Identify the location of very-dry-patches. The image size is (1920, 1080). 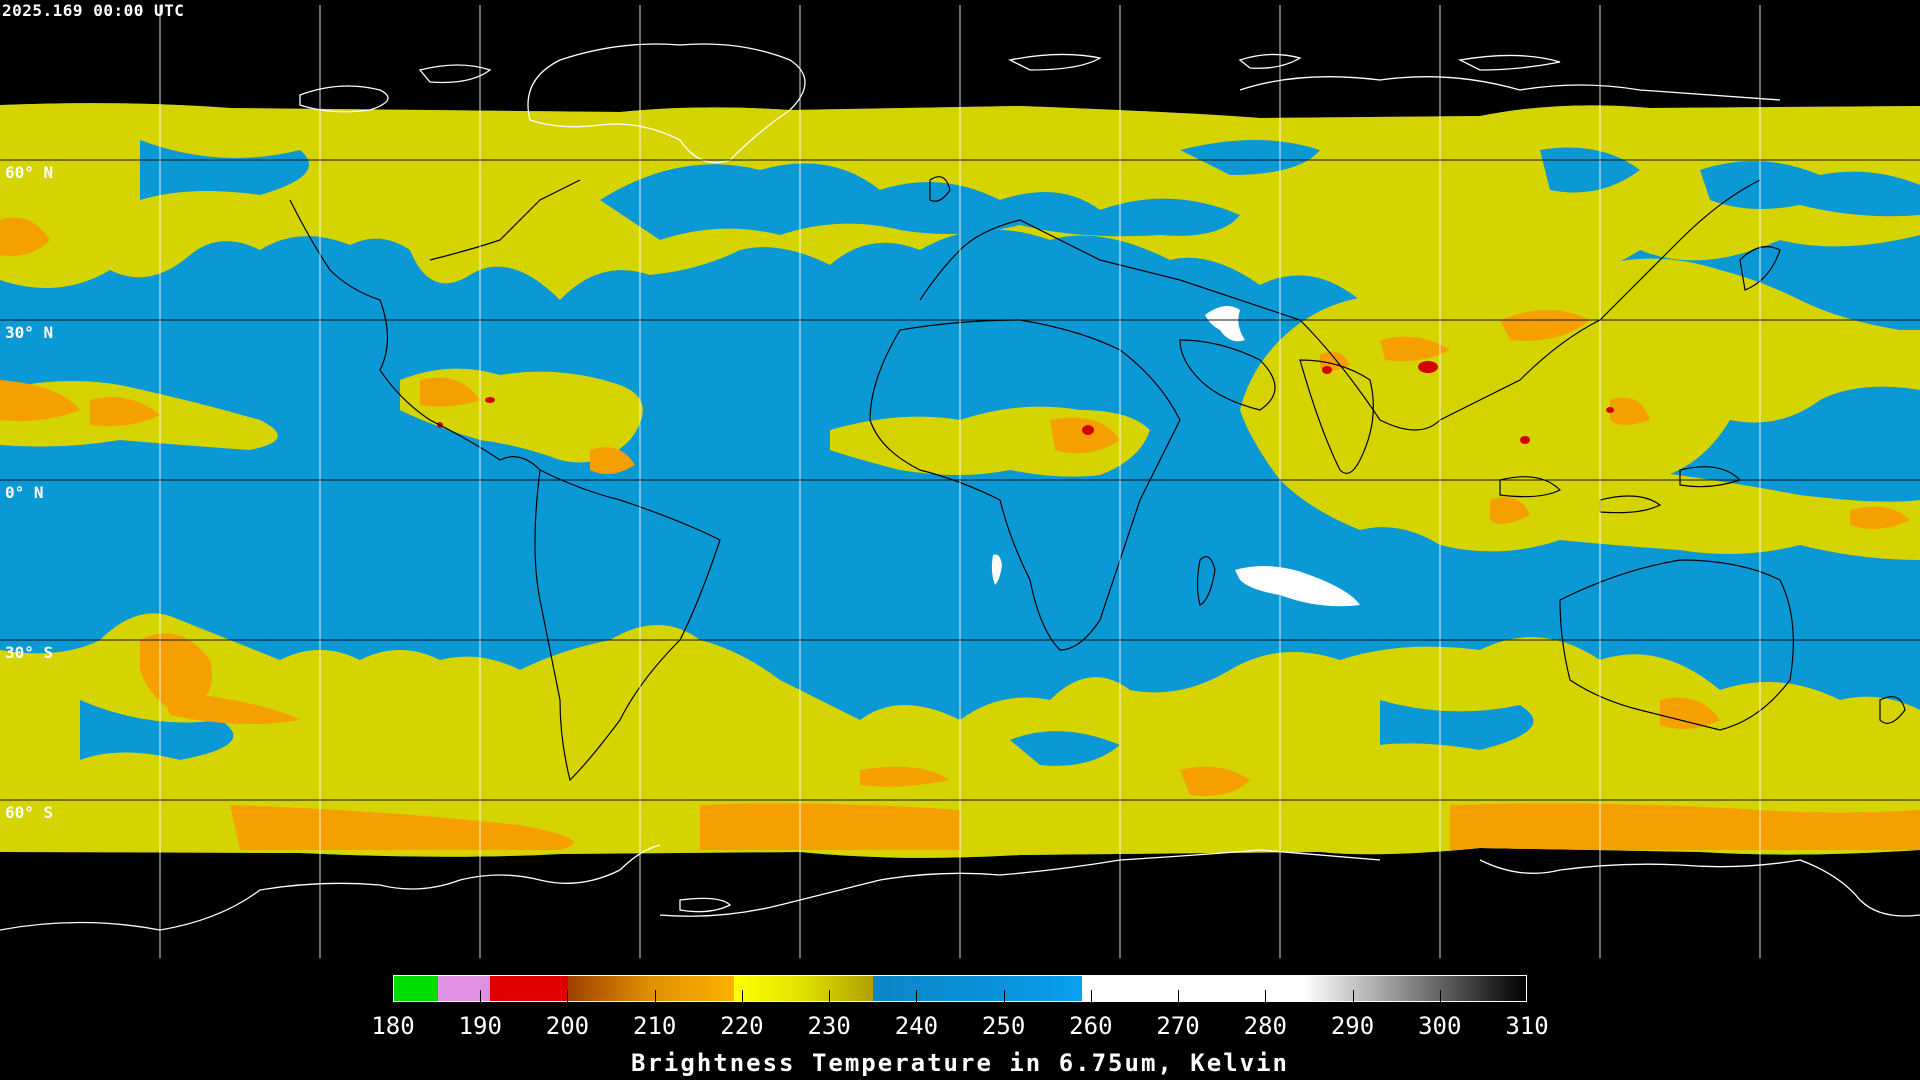
(1175, 456).